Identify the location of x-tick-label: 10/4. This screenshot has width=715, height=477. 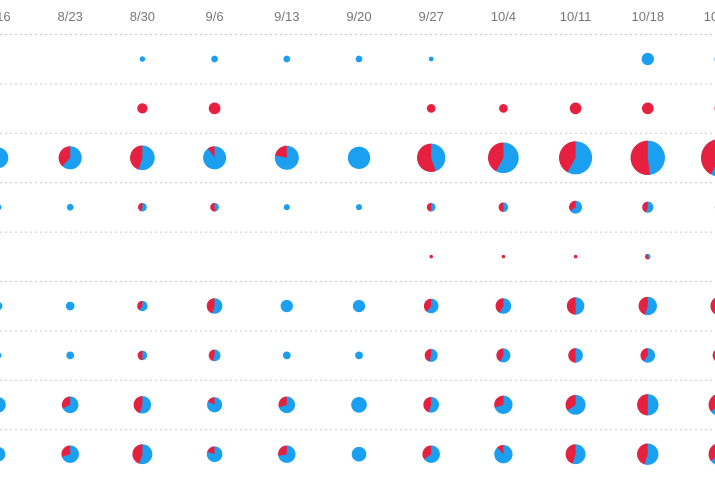
(503, 16).